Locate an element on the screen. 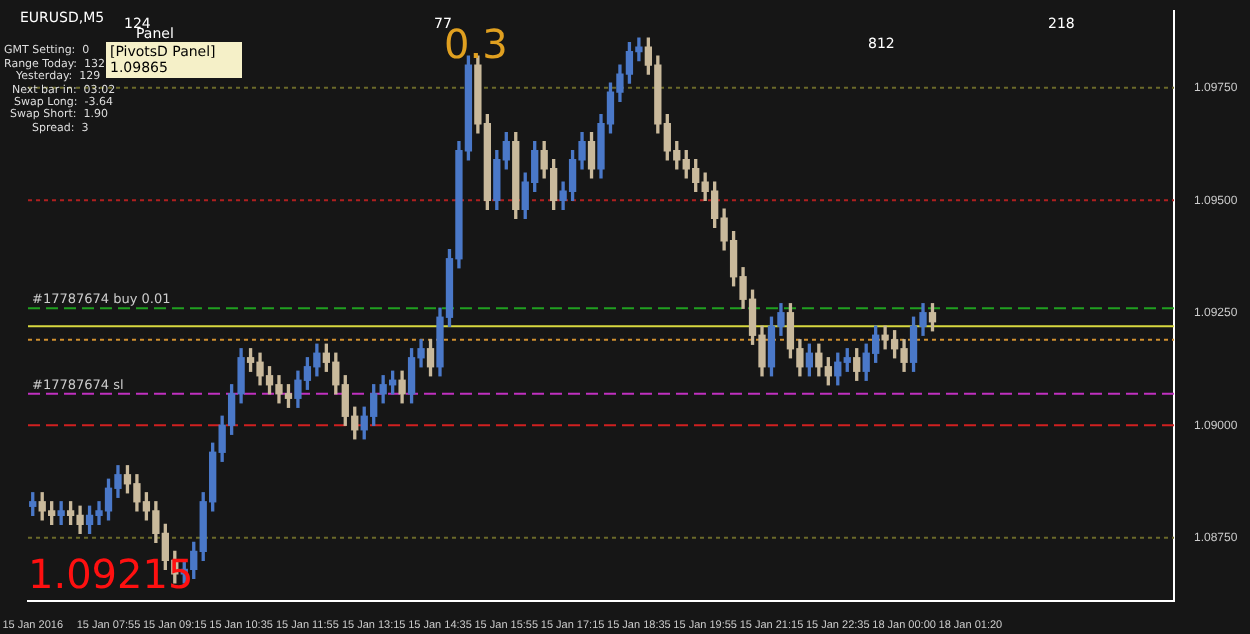  candlestick is located at coordinates (61, 513).